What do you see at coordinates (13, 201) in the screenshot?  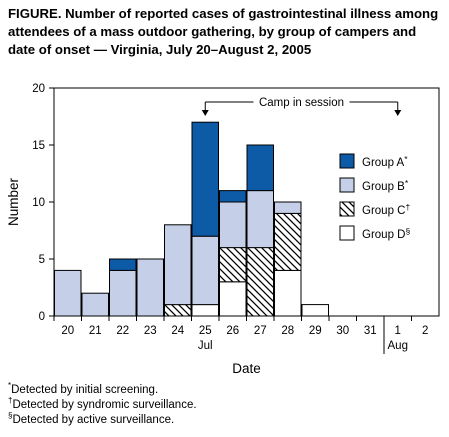 I see `y-axis-label: Number` at bounding box center [13, 201].